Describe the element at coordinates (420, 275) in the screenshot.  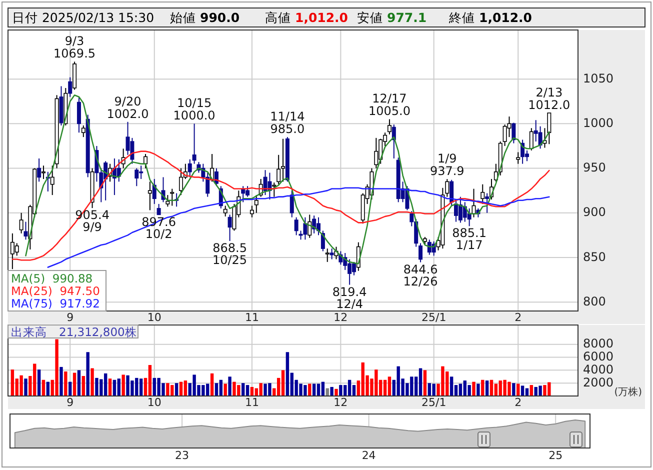
I see `annotation: 844.6 12/26` at that location.